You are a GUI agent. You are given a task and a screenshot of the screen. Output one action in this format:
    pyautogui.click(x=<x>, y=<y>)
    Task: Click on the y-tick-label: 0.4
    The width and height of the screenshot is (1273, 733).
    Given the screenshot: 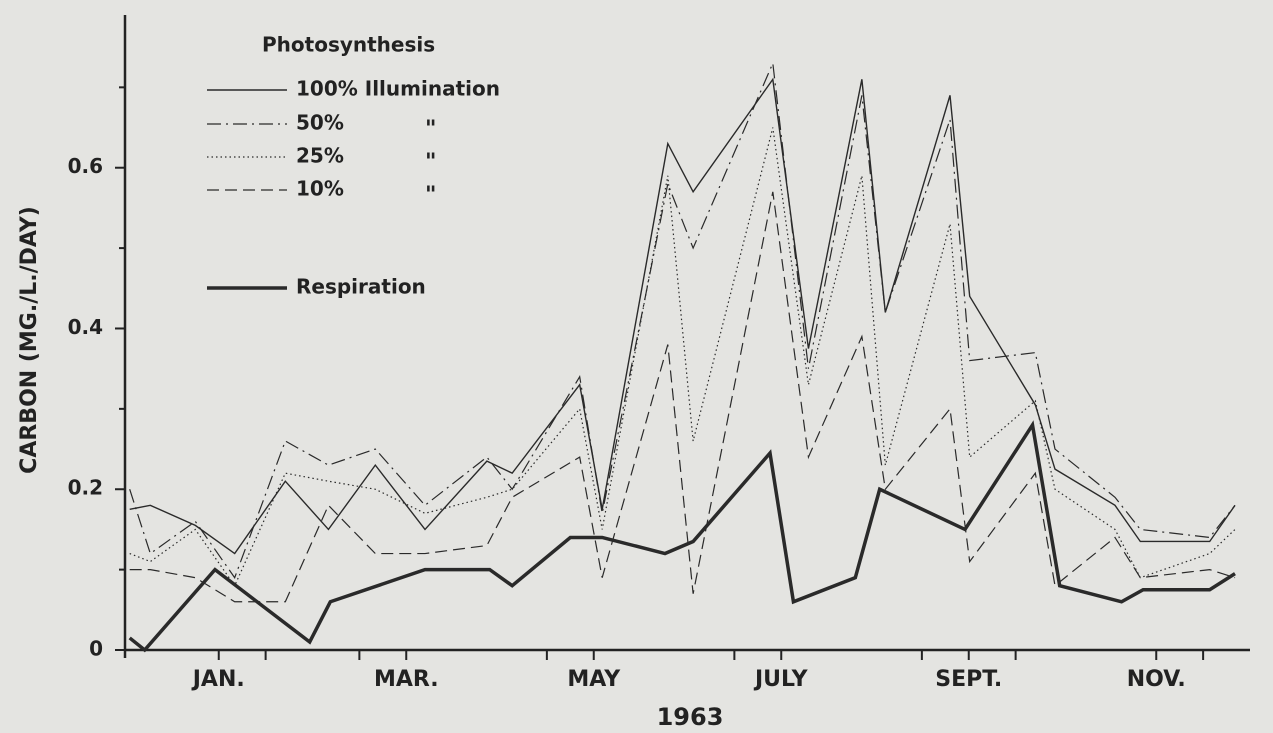 What is the action you would take?
    pyautogui.click(x=85, y=327)
    